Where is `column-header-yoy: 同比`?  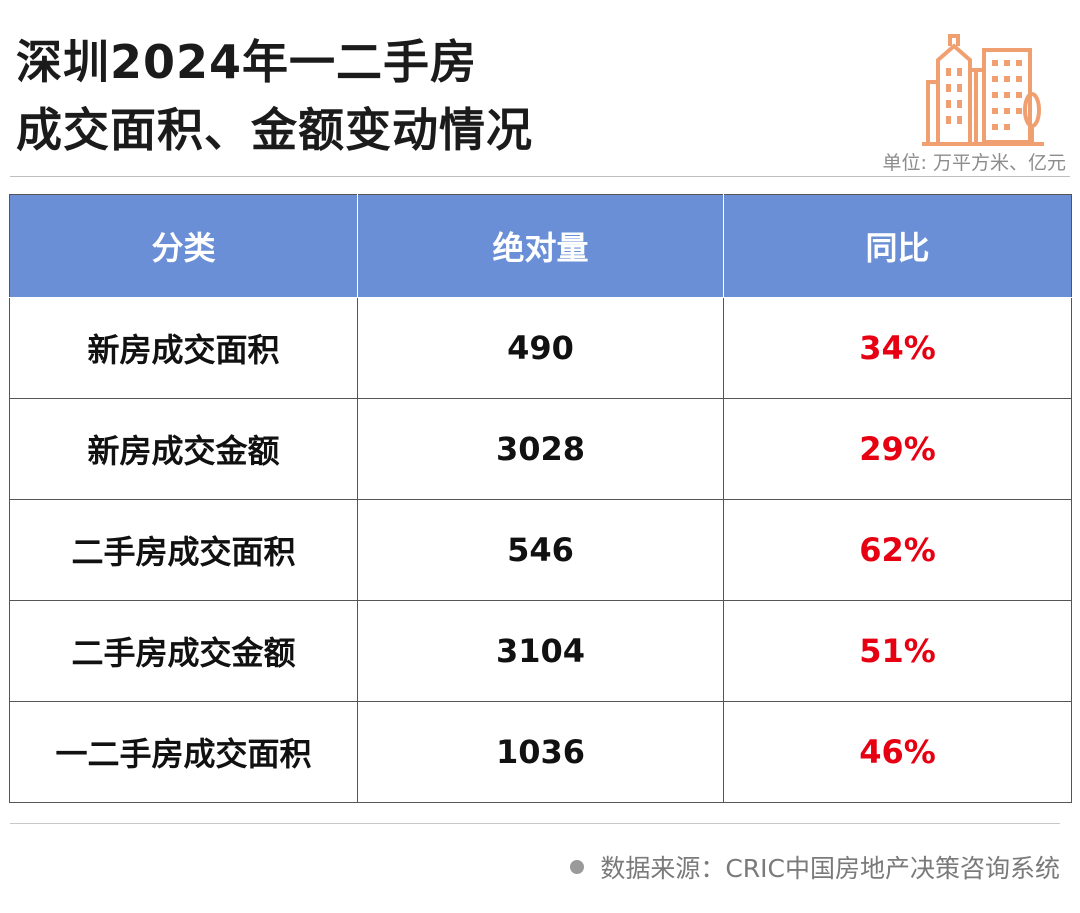 column-header-yoy: 同比 is located at coordinates (897, 246).